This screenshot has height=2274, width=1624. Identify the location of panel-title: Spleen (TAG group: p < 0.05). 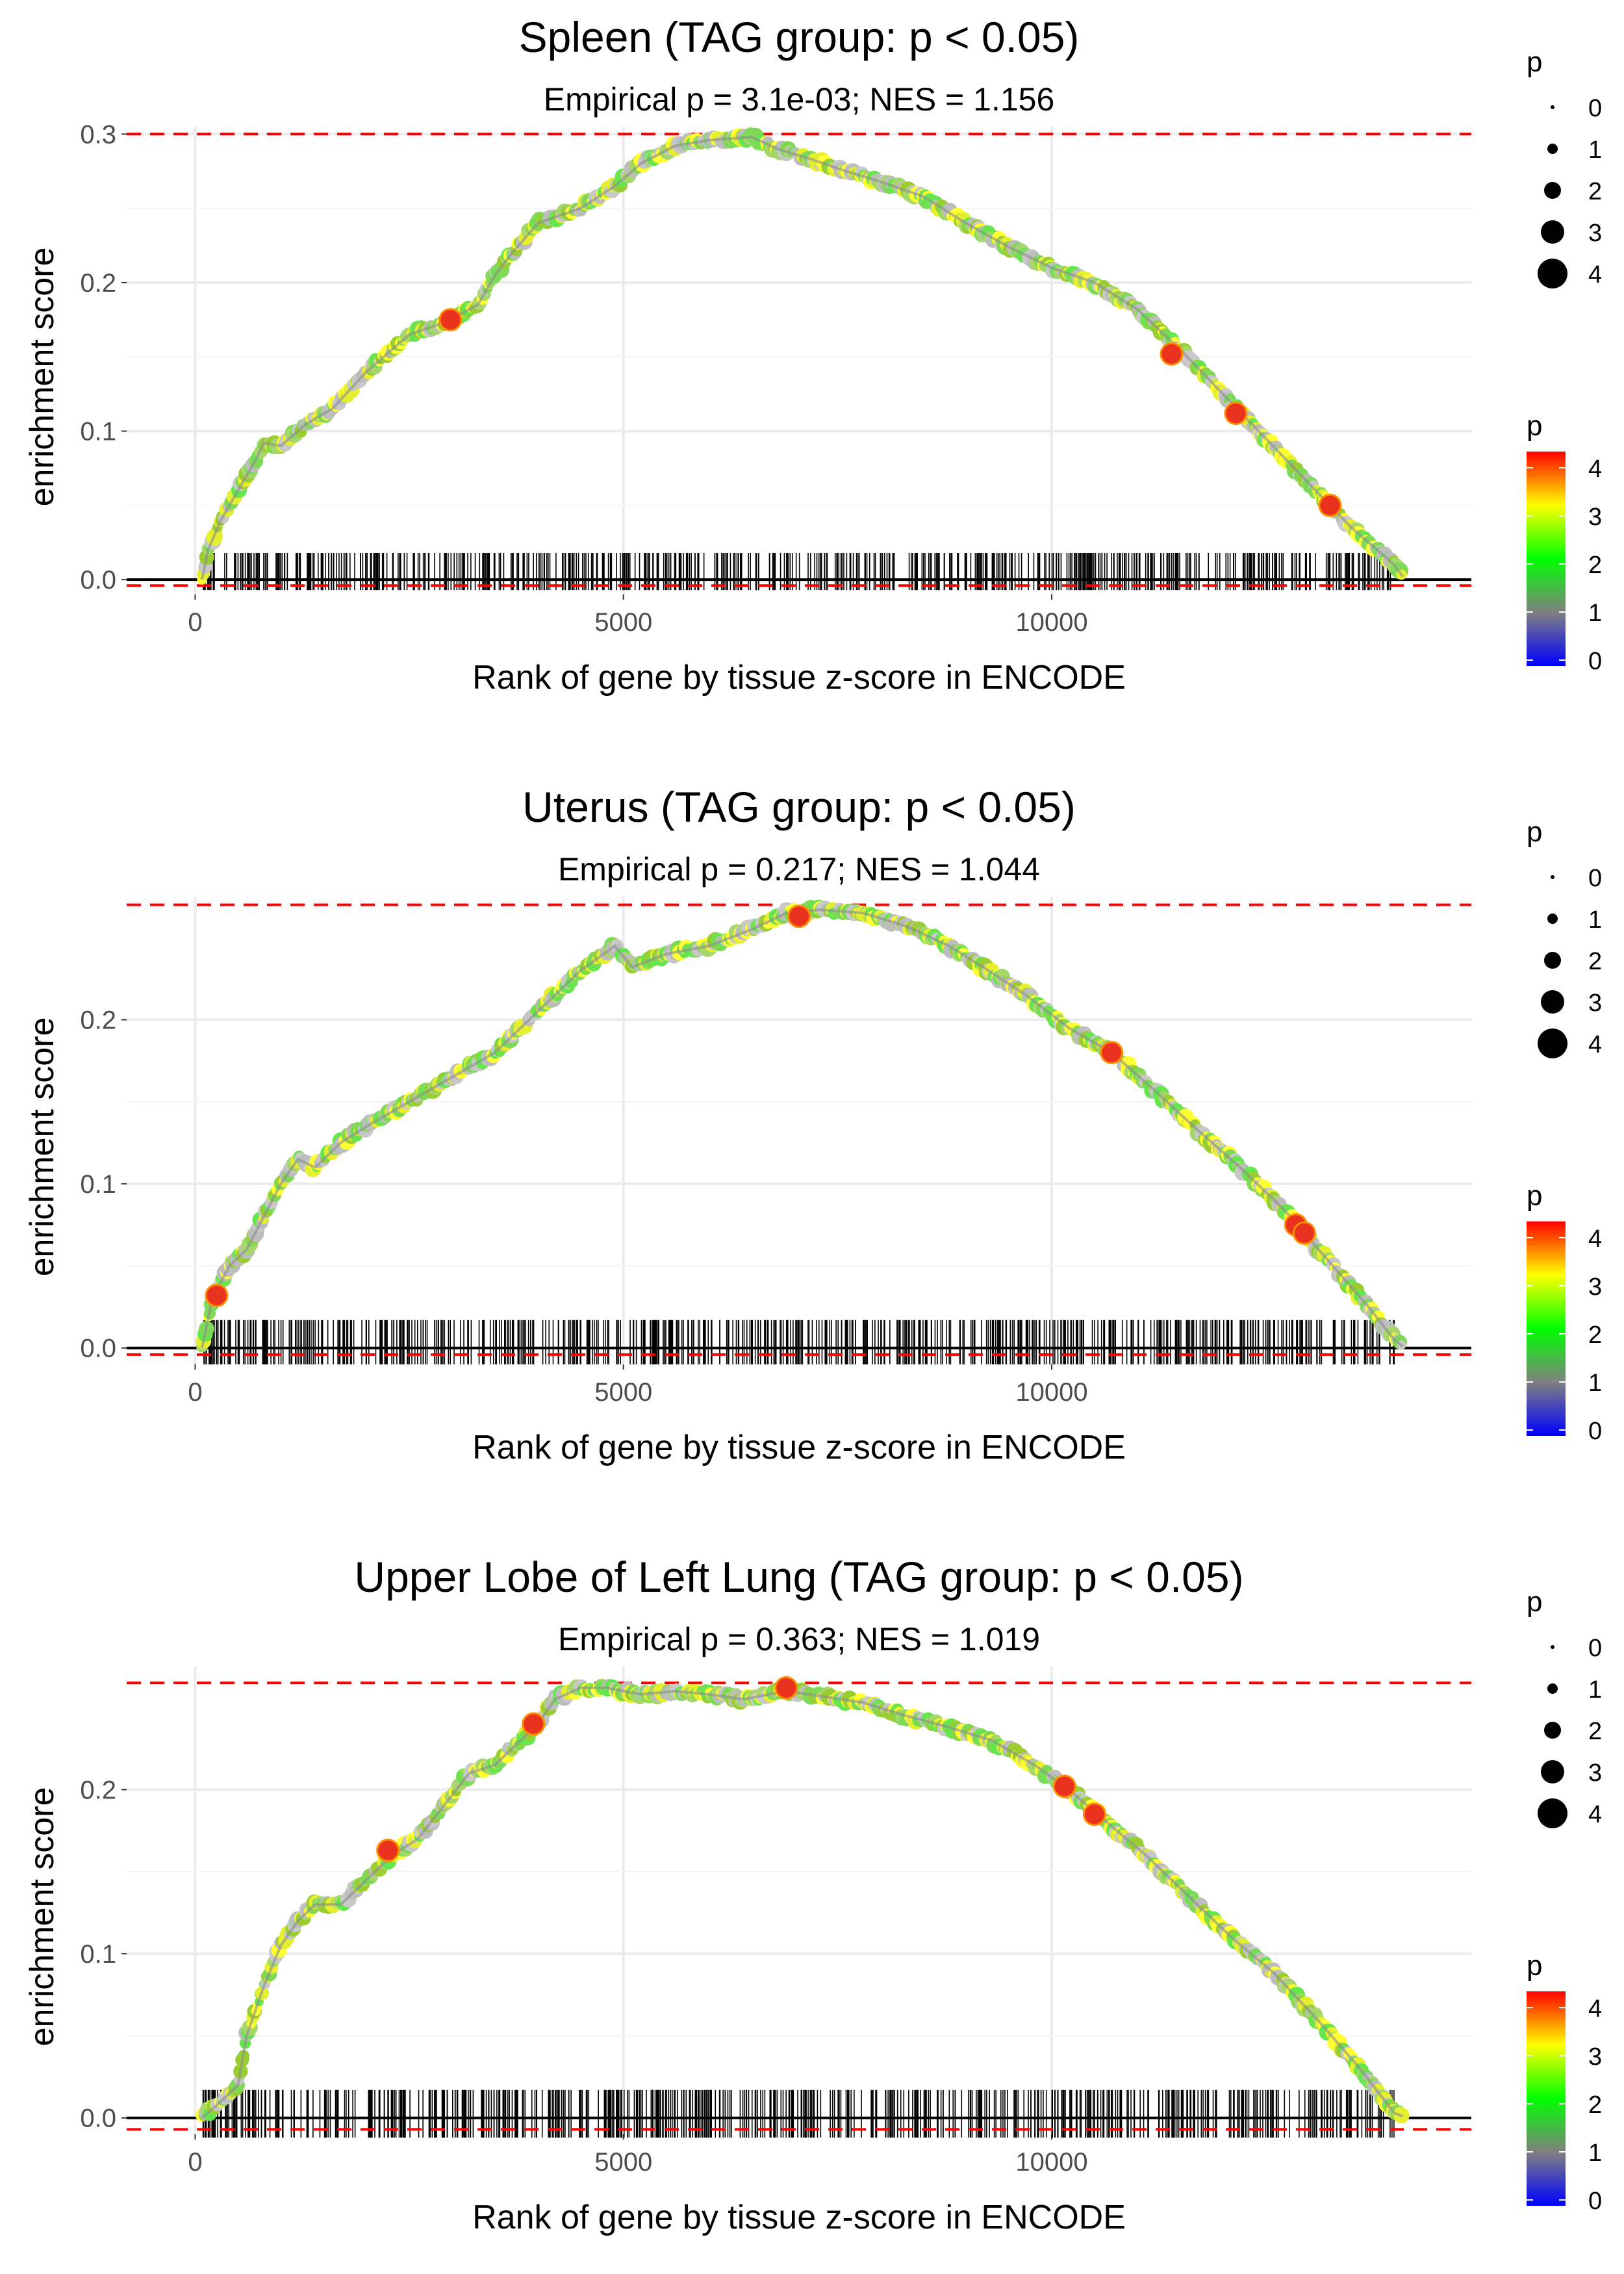
(799, 37).